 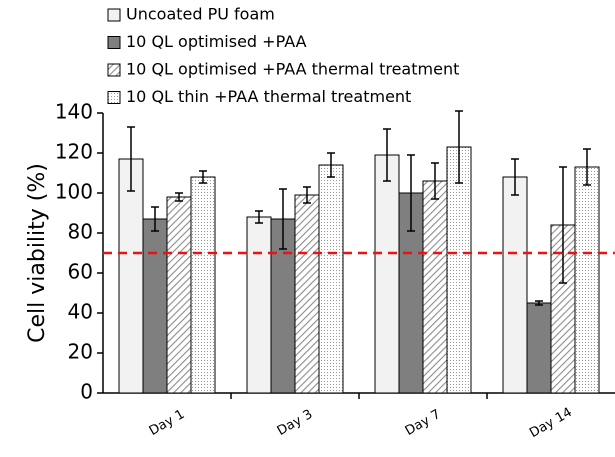 I want to click on y-tick-label: 120, so click(x=74, y=152).